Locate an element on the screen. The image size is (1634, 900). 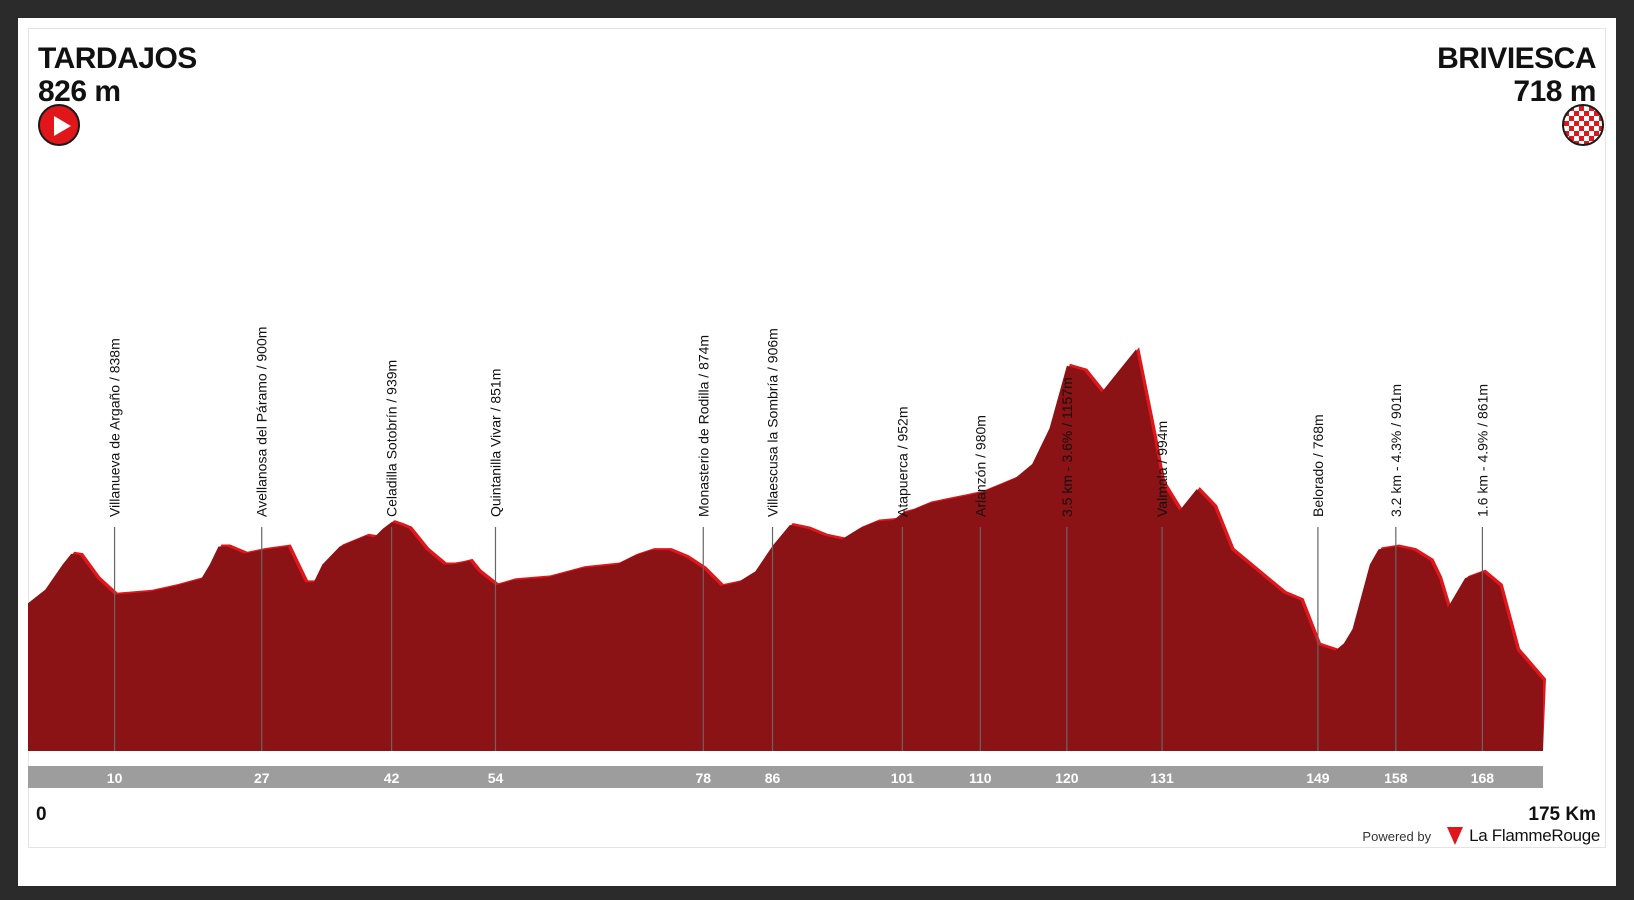
start-location: TARDAJOS 826 m is located at coordinates (117, 75).